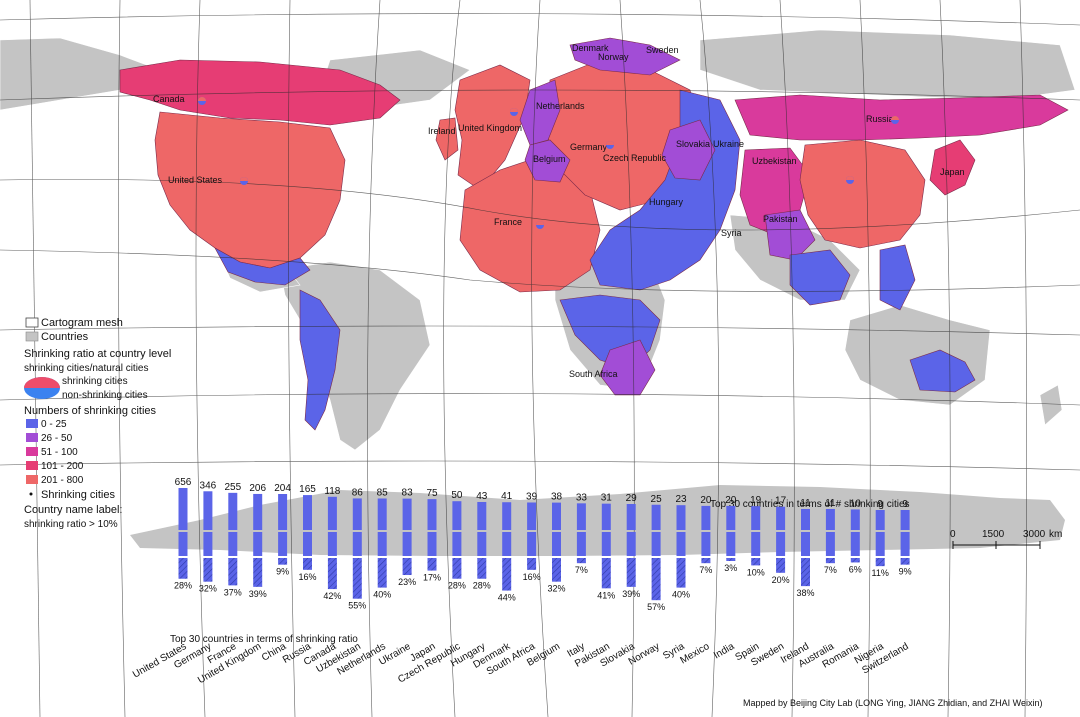 The width and height of the screenshot is (1080, 717). I want to click on scale-tick-3000: 3000, so click(1034, 534).